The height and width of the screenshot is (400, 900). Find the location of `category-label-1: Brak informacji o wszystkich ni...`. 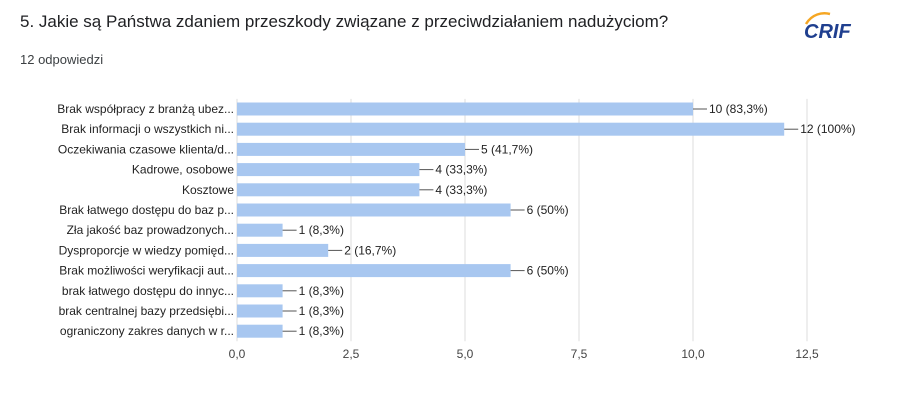

category-label-1: Brak informacji o wszystkich ni... is located at coordinates (147, 129).